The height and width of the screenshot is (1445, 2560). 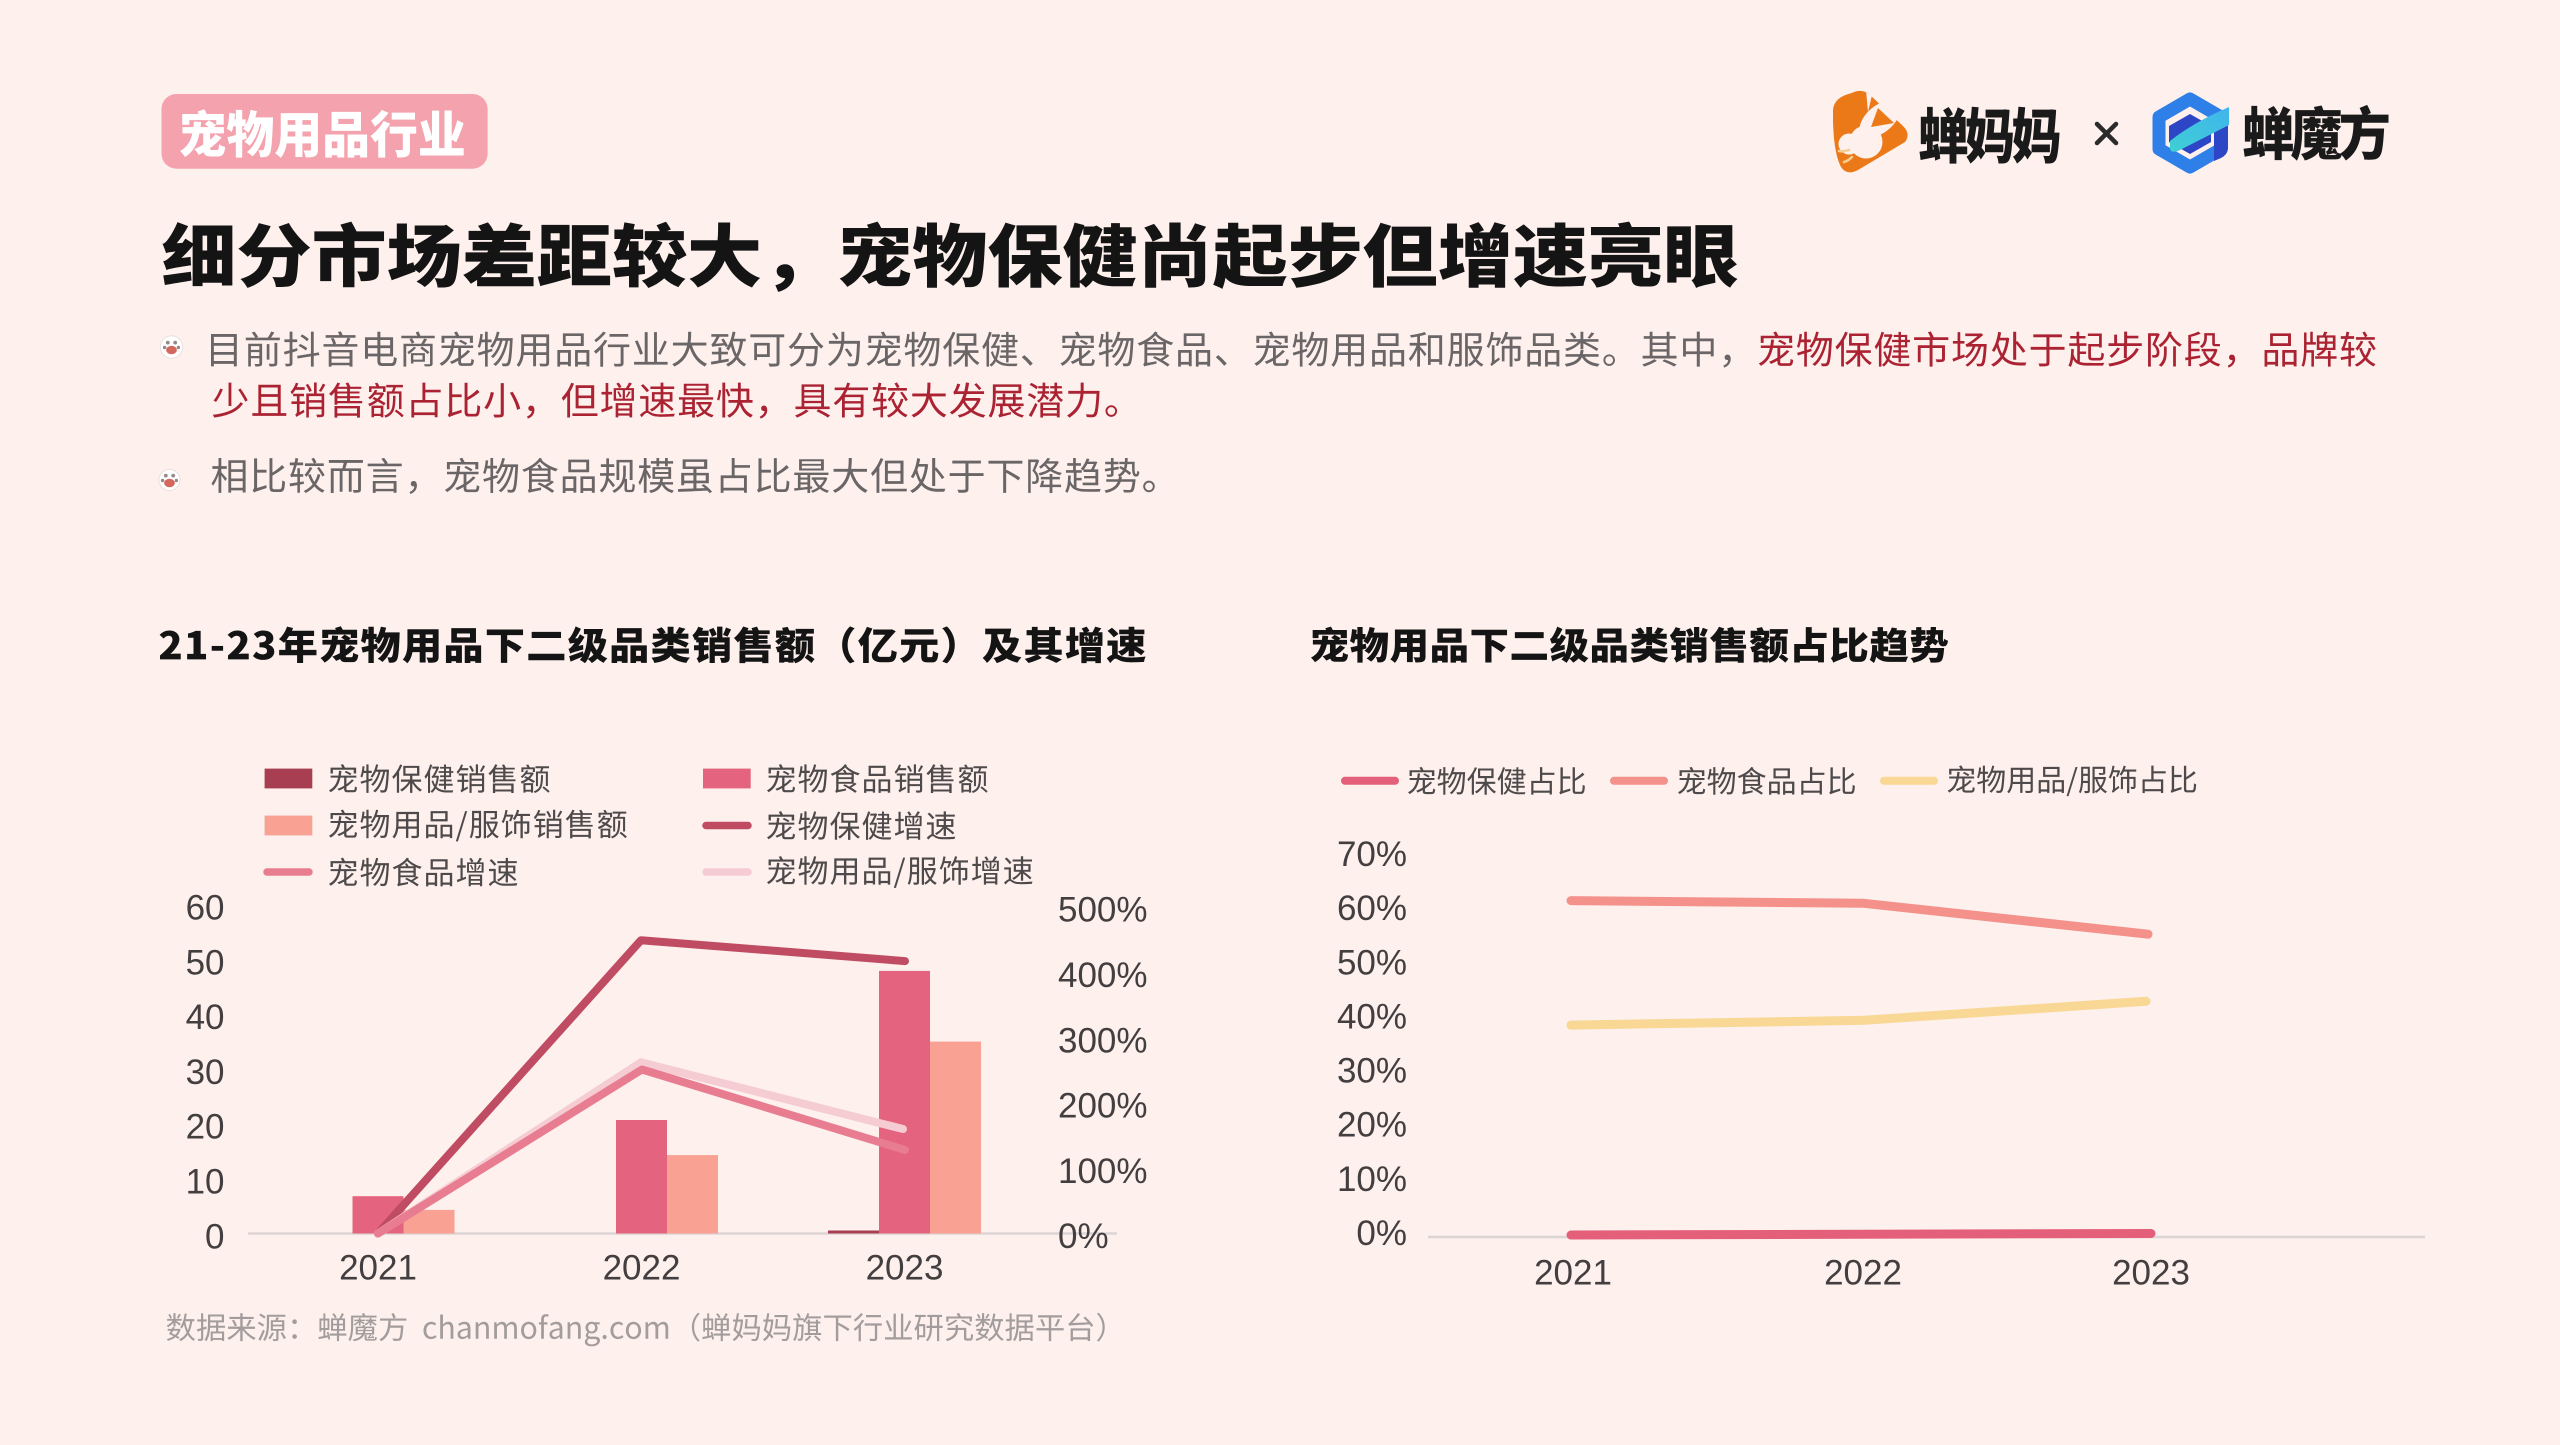 I want to click on svg-text: 70%, so click(x=1372, y=854).